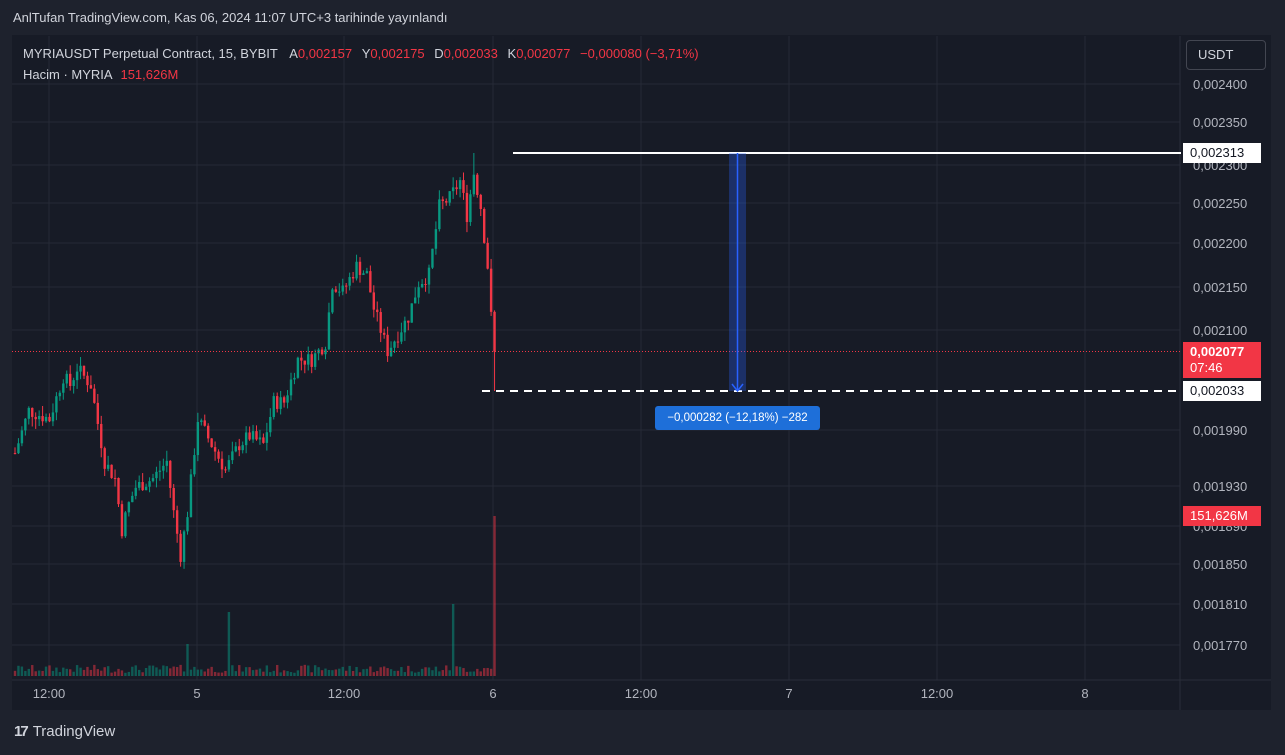  I want to click on y-tick: 0,001930, so click(1220, 486).